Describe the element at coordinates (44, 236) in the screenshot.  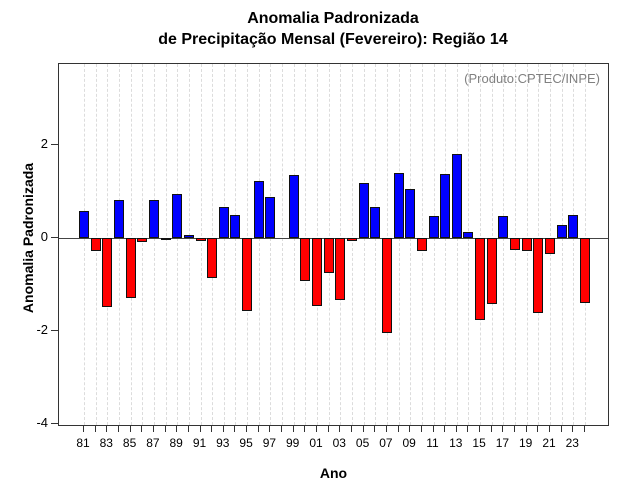
I see `y-tick-label-0: 0` at that location.